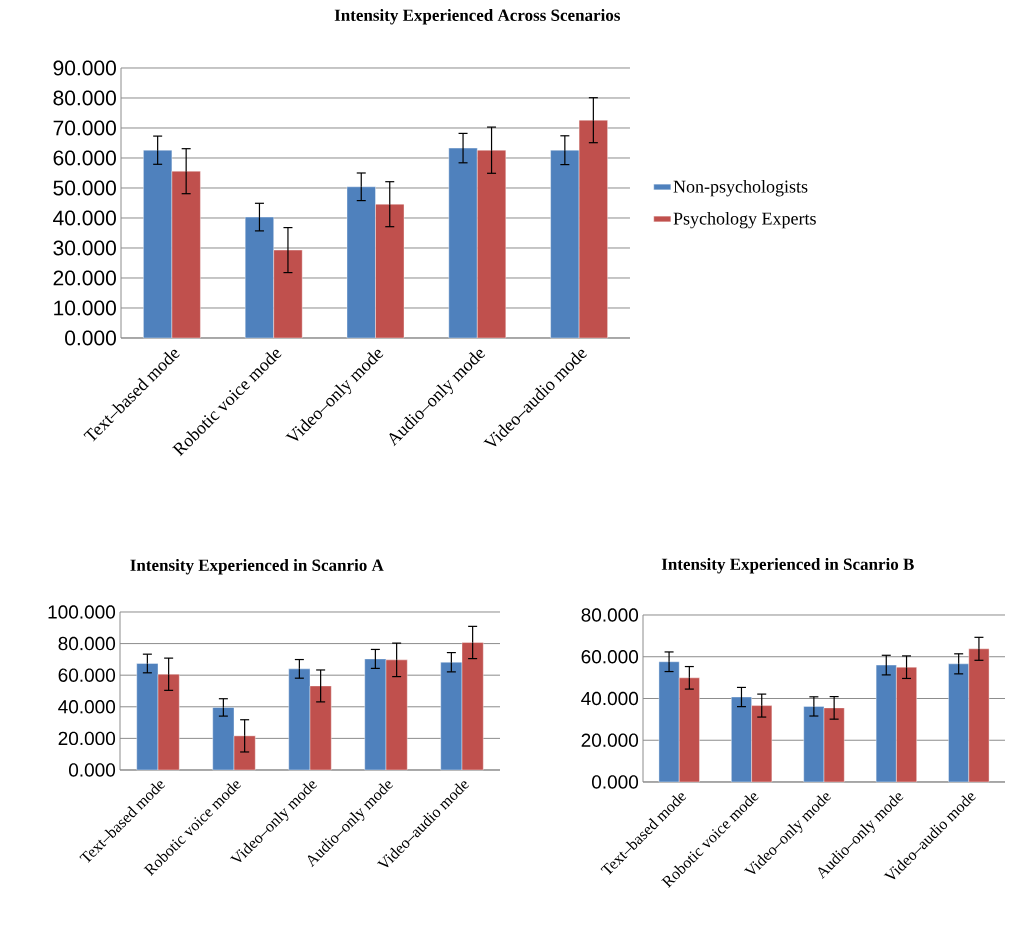  I want to click on chart-title: Intensity Experienced Across Scenarios, so click(477, 17).